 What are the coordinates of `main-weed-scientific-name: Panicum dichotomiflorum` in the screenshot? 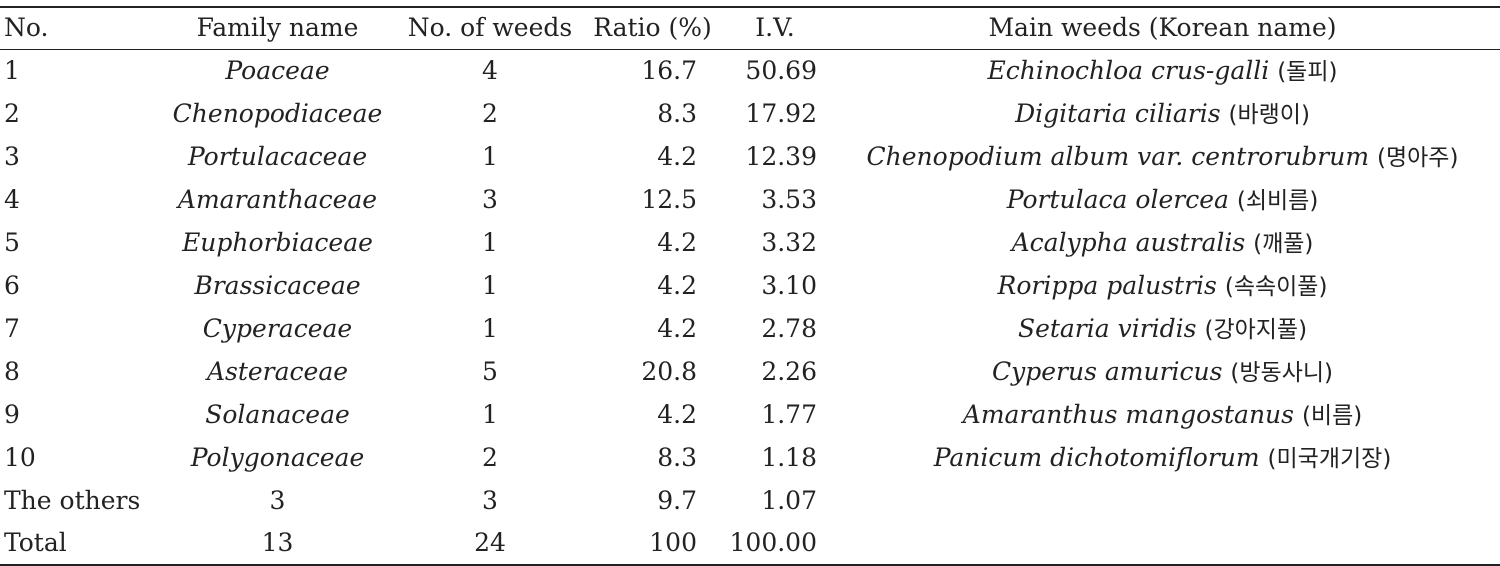 It's located at (1096, 457).